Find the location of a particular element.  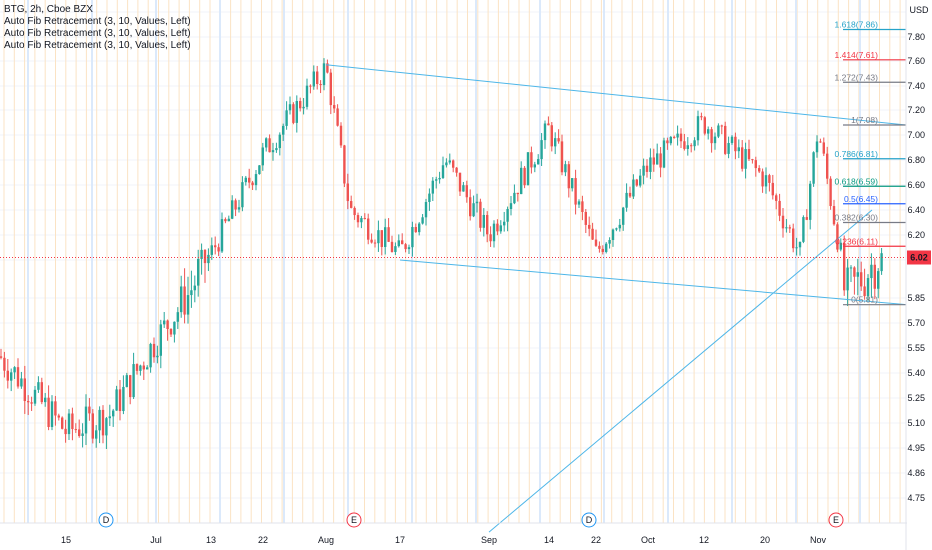

fib-level-label: 1.618(7.86) is located at coordinates (857, 25).